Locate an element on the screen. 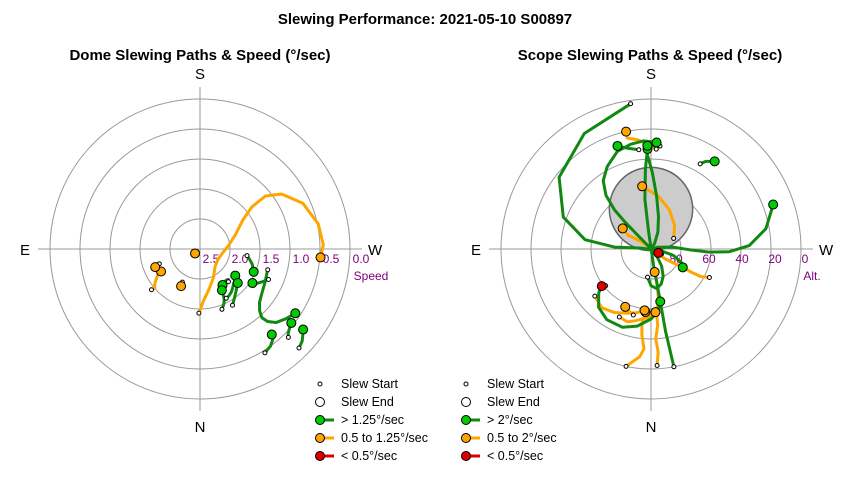 The width and height of the screenshot is (850, 480). dome-dir-right: W is located at coordinates (375, 250).